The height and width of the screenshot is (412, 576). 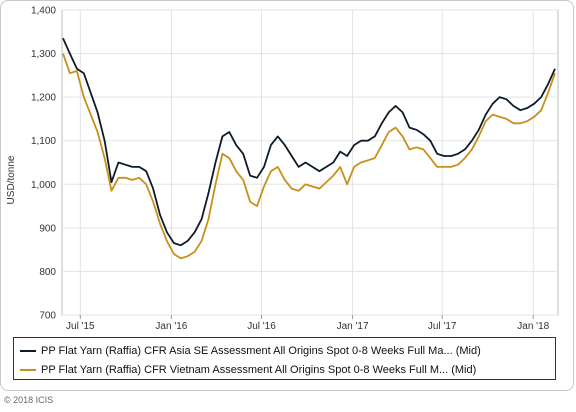 What do you see at coordinates (43, 11) in the screenshot?
I see `y-tick-label: 1,400` at bounding box center [43, 11].